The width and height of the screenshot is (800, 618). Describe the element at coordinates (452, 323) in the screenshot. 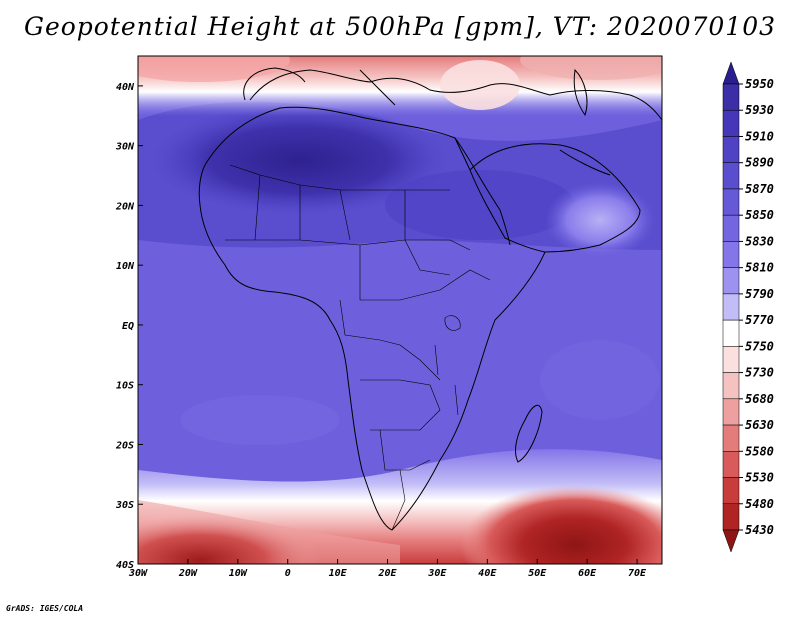

I see `lake-victoria` at that location.